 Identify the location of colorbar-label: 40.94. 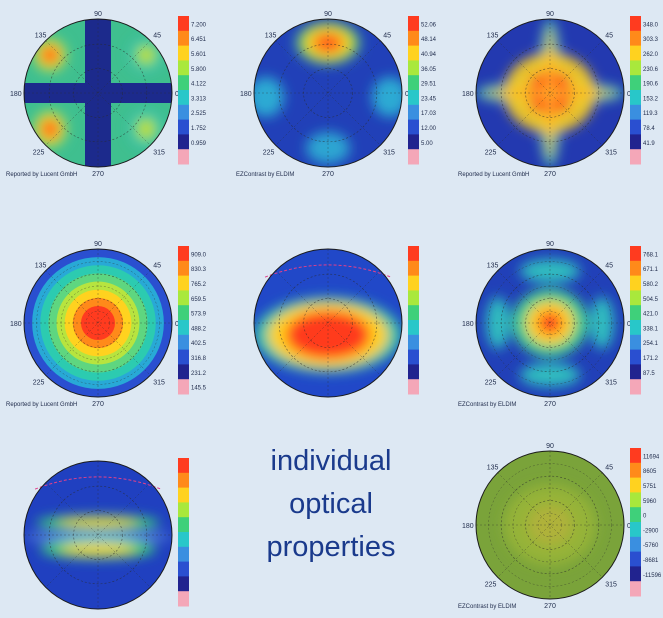
(429, 55).